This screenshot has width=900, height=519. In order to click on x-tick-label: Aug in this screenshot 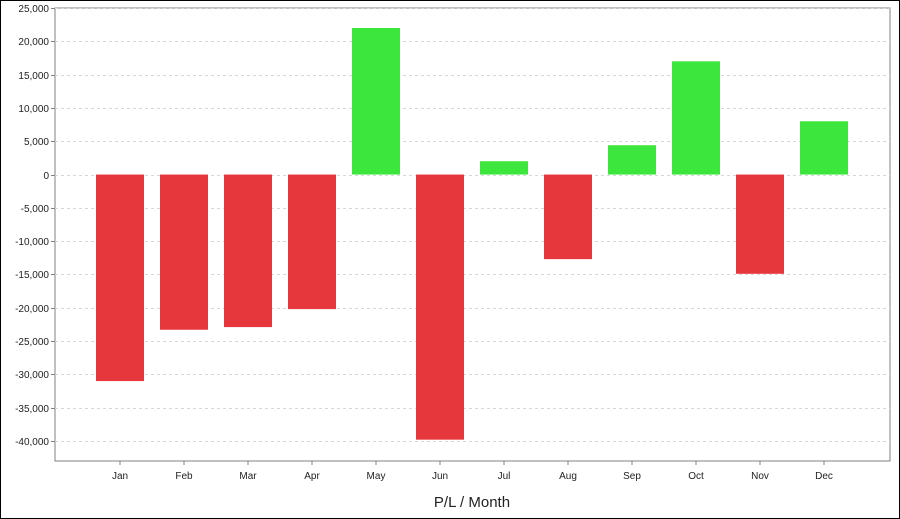, I will do `click(568, 476)`.